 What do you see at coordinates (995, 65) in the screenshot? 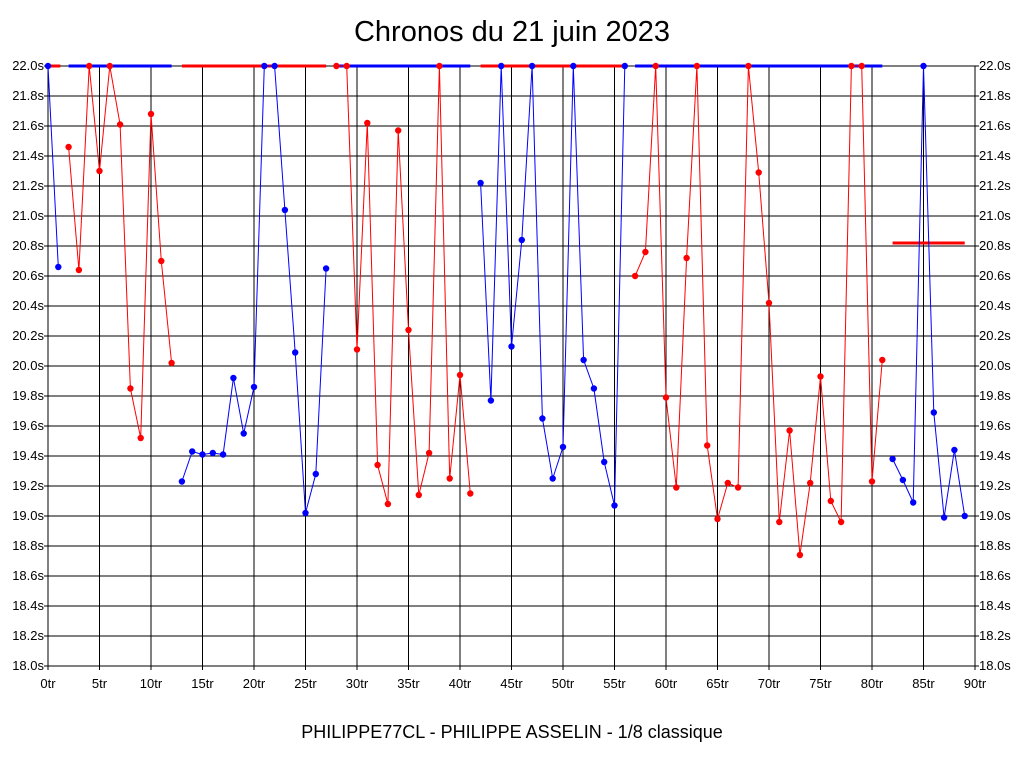
I see `y-tick-label-right: 22.0s` at bounding box center [995, 65].